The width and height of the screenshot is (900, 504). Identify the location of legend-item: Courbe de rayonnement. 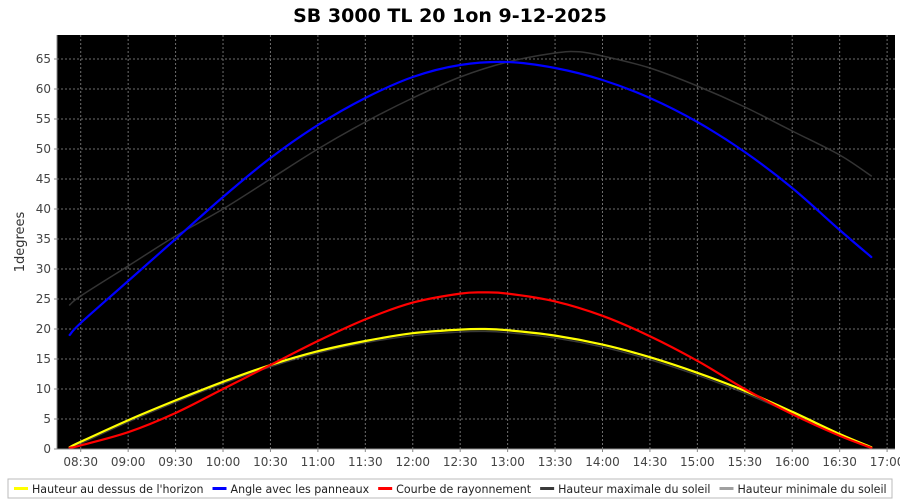
(455, 489).